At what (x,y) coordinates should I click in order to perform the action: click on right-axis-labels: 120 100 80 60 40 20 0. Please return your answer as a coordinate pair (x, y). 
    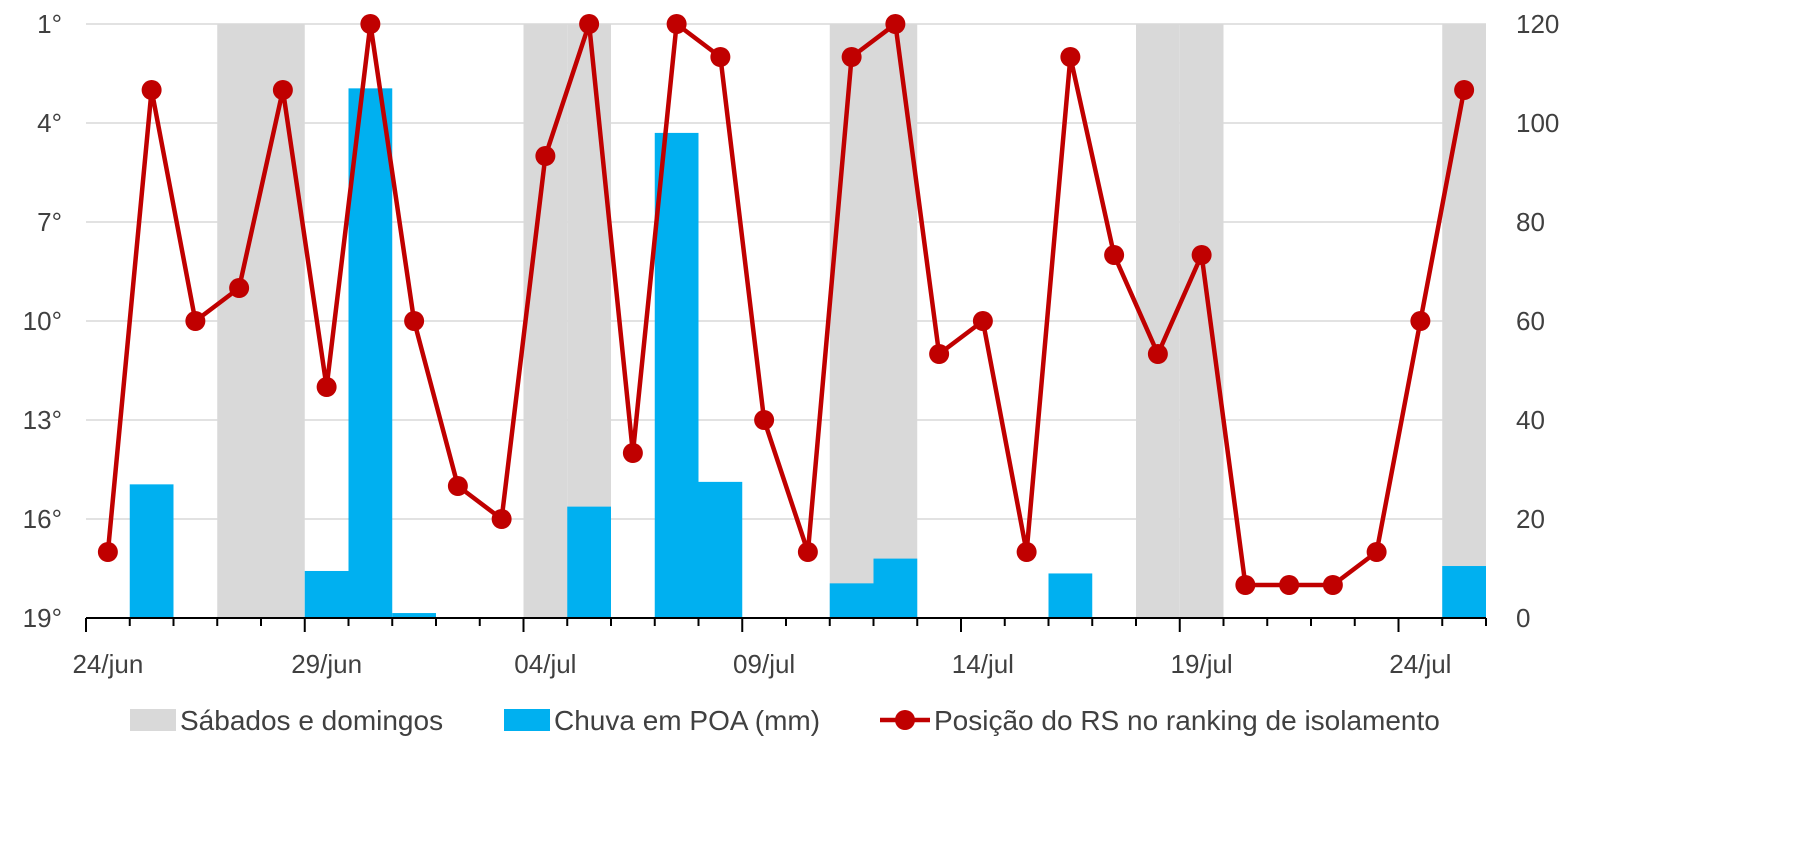
    Looking at the image, I should click on (1537, 321).